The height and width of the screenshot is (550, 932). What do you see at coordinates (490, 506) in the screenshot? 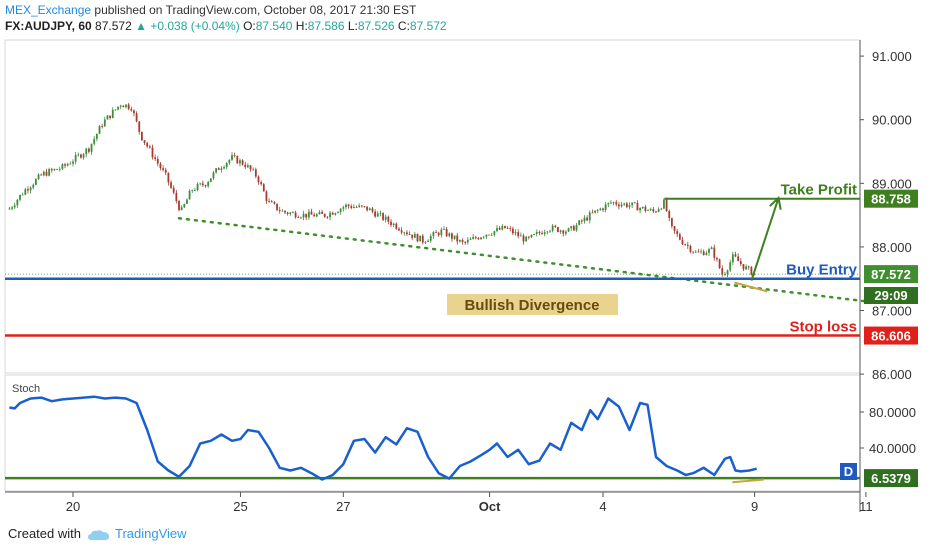
I see `time-tick-label: Oct` at bounding box center [490, 506].